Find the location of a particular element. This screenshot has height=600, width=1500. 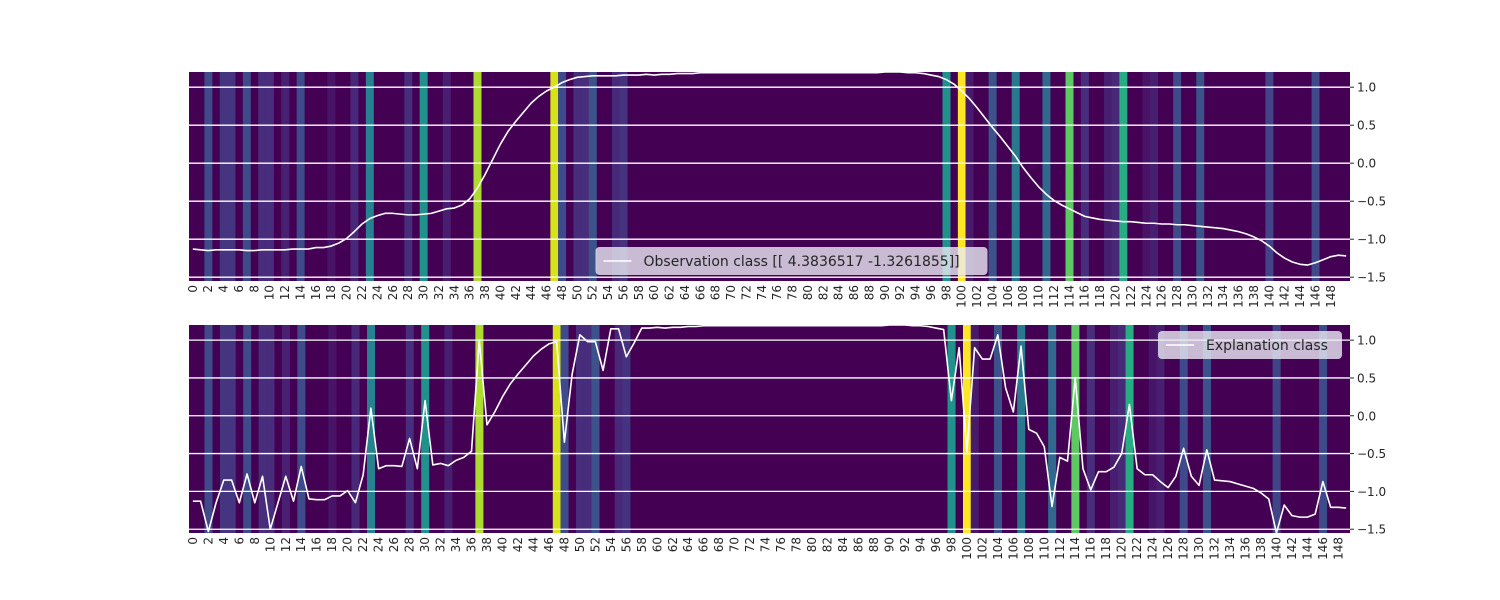

x-tick-label: 126 is located at coordinates (1168, 548).